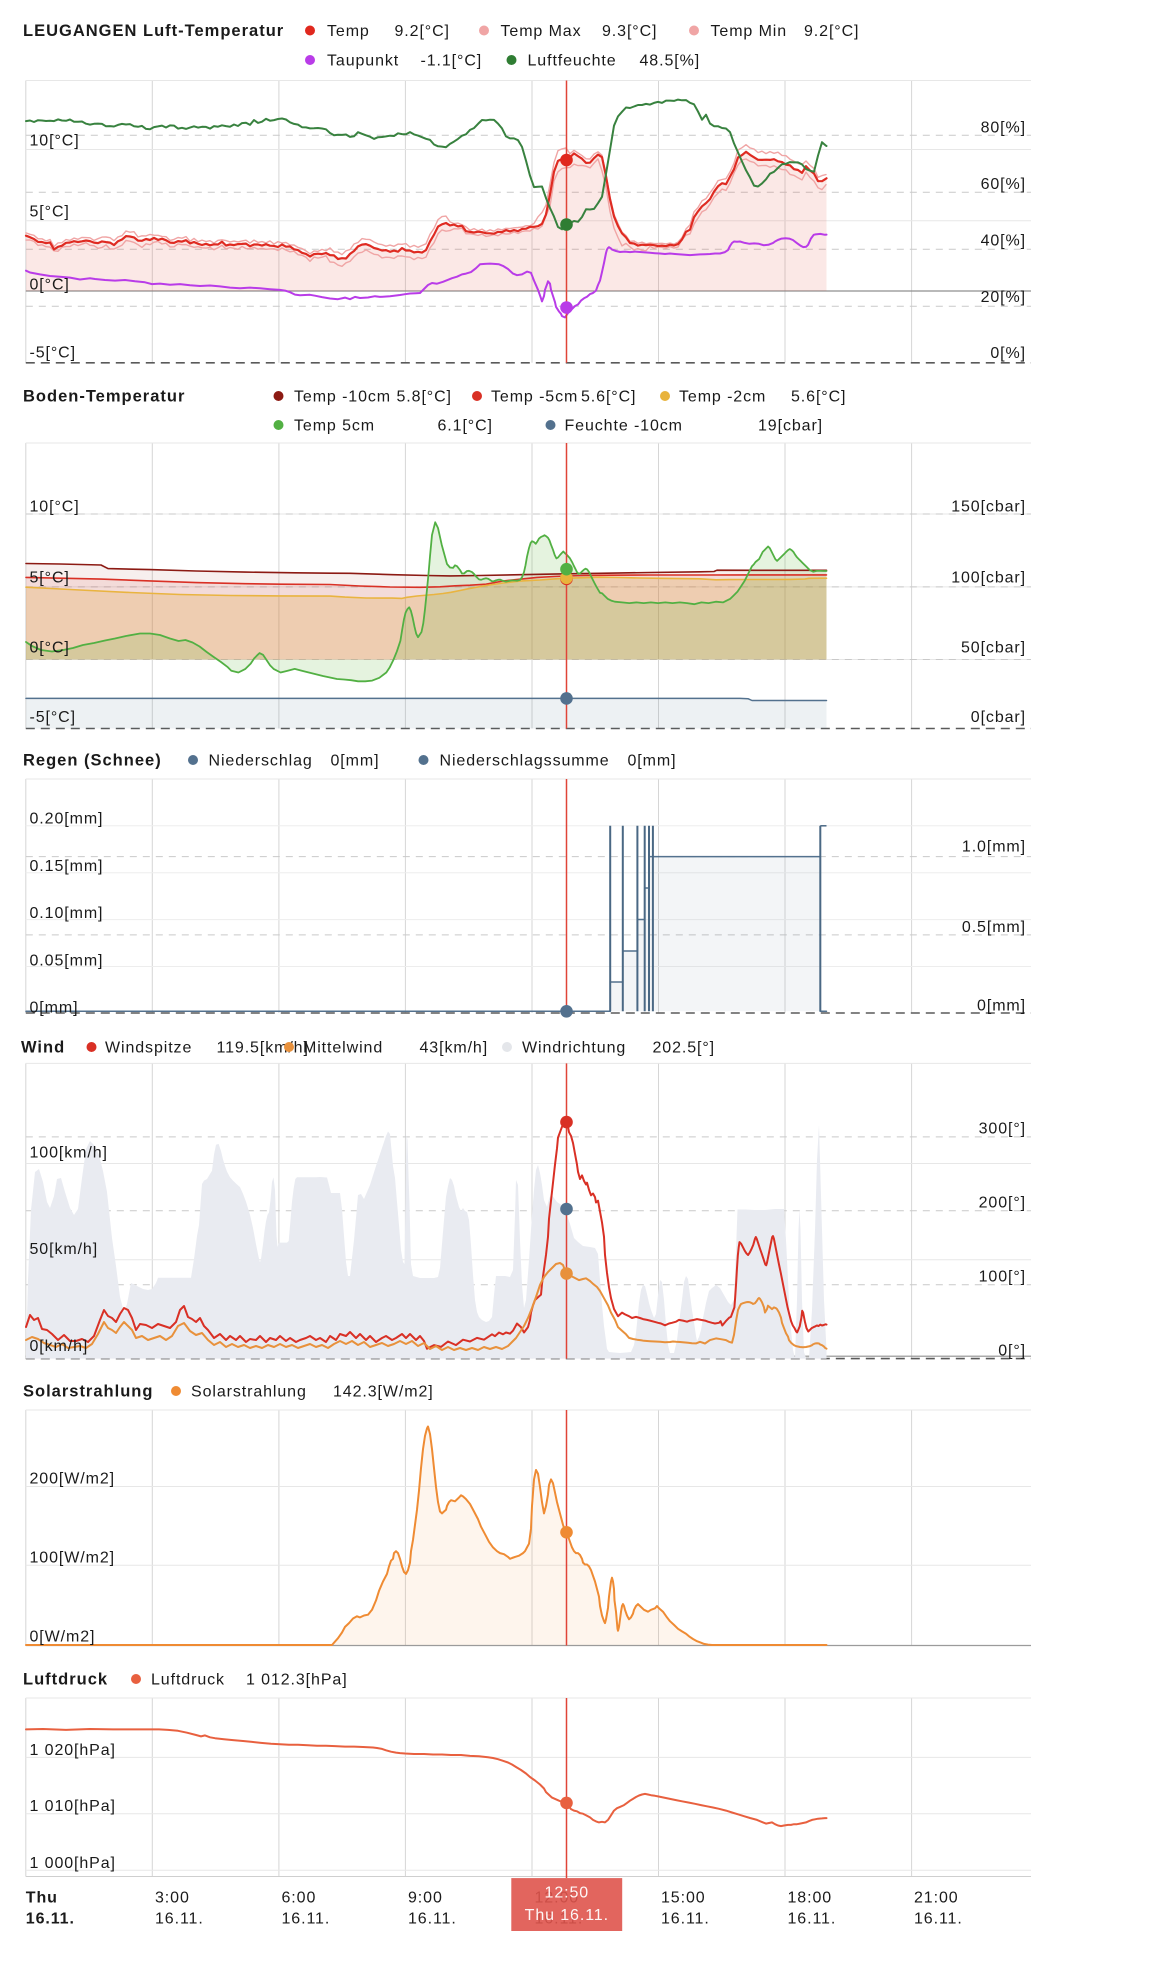 Image resolution: width=1164 pixels, height=1976 pixels. I want to click on svg-text: 100[cbar], so click(988, 578).